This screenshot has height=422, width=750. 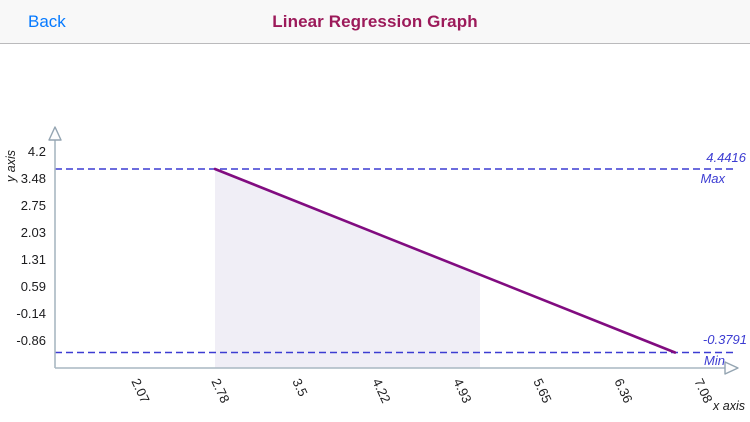 I want to click on y-tick-label: 3.48, so click(x=33, y=178).